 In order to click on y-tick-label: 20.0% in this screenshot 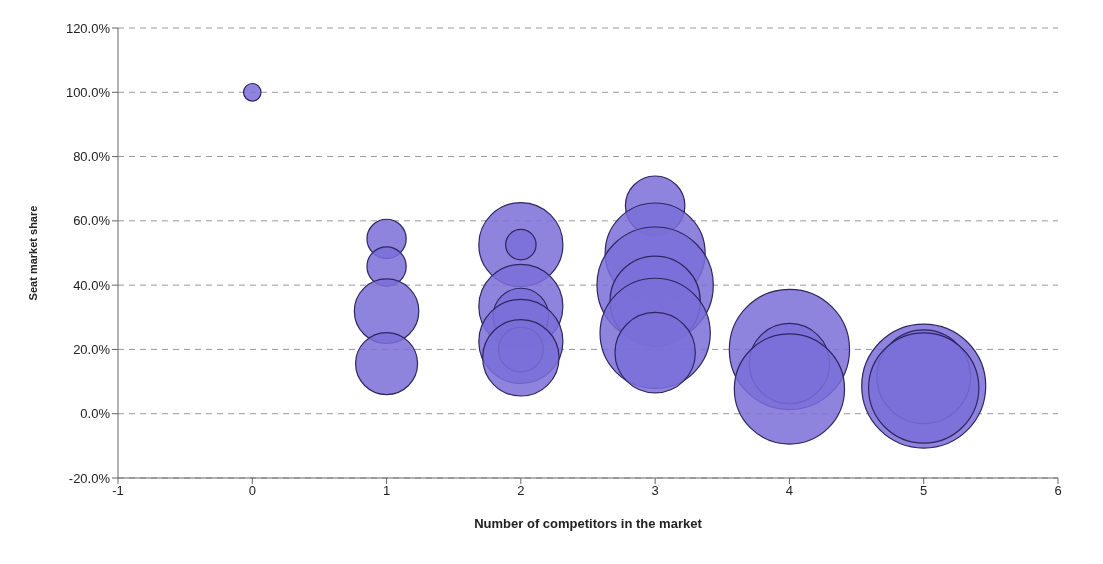, I will do `click(92, 350)`.